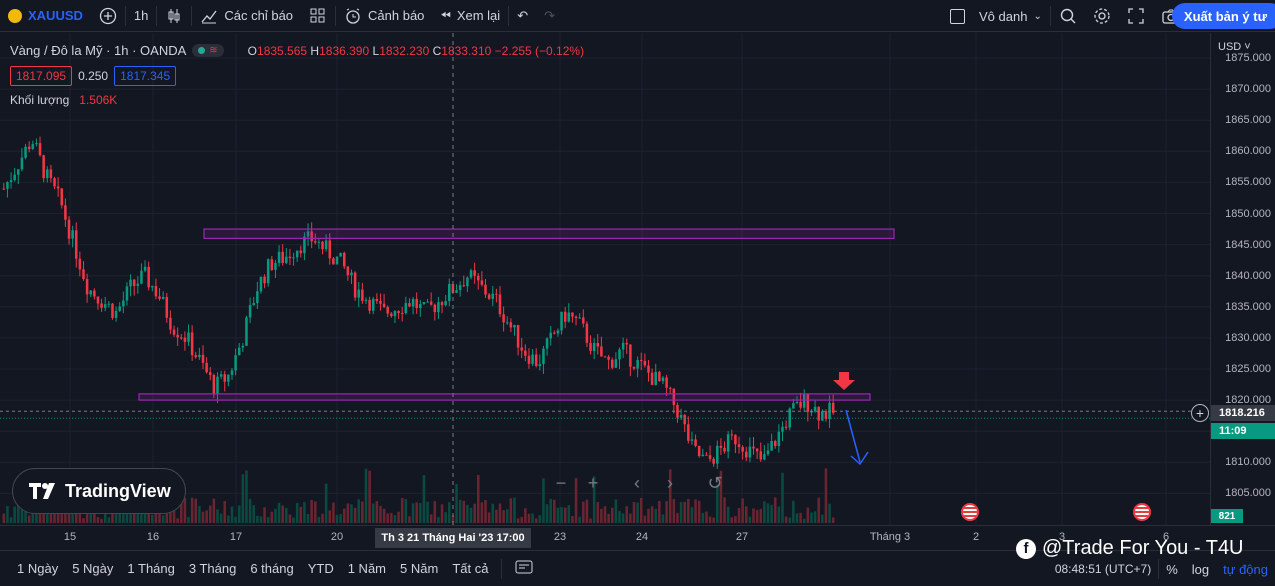 The width and height of the screenshot is (1275, 586). I want to click on auto-scale-toggle: tự động, so click(1245, 569).